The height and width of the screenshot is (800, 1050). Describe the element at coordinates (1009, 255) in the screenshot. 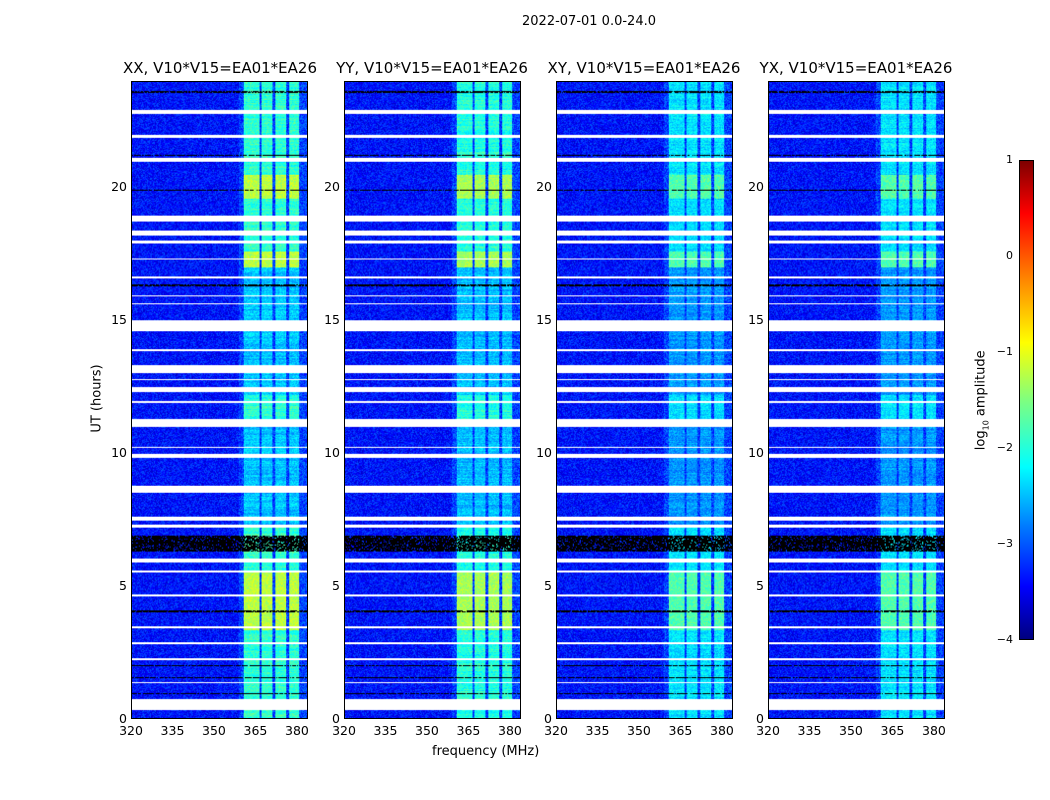

I see `colorbar-tick-label: 0` at that location.